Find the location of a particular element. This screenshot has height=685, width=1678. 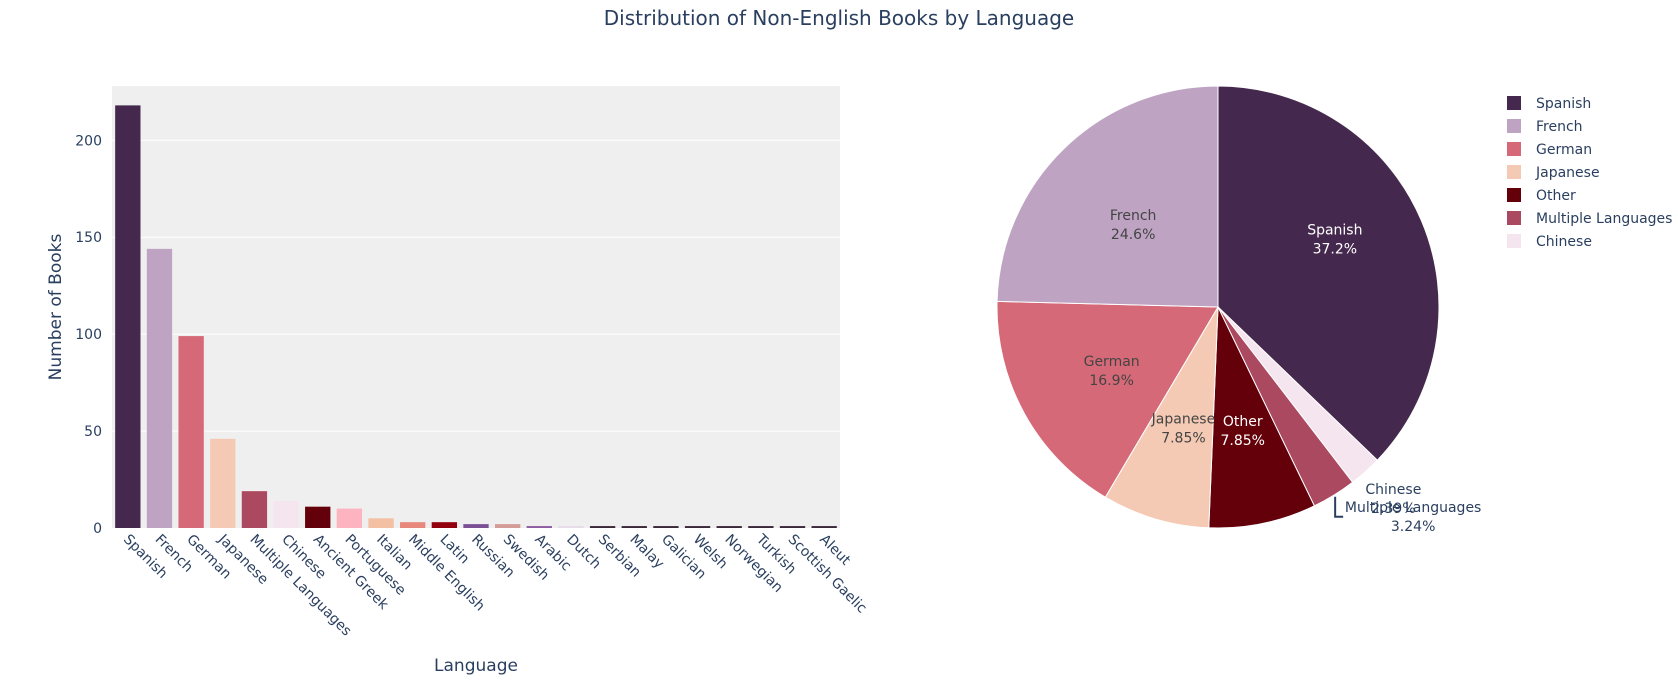

legend-label: French is located at coordinates (1559, 127).